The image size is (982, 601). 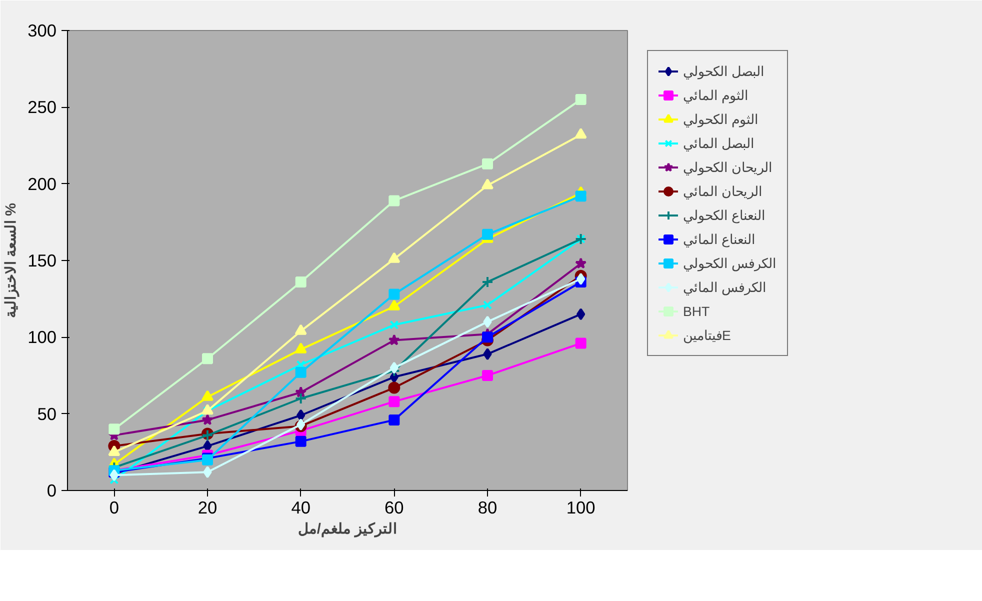 What do you see at coordinates (42, 107) in the screenshot?
I see `y-tick-label: 250` at bounding box center [42, 107].